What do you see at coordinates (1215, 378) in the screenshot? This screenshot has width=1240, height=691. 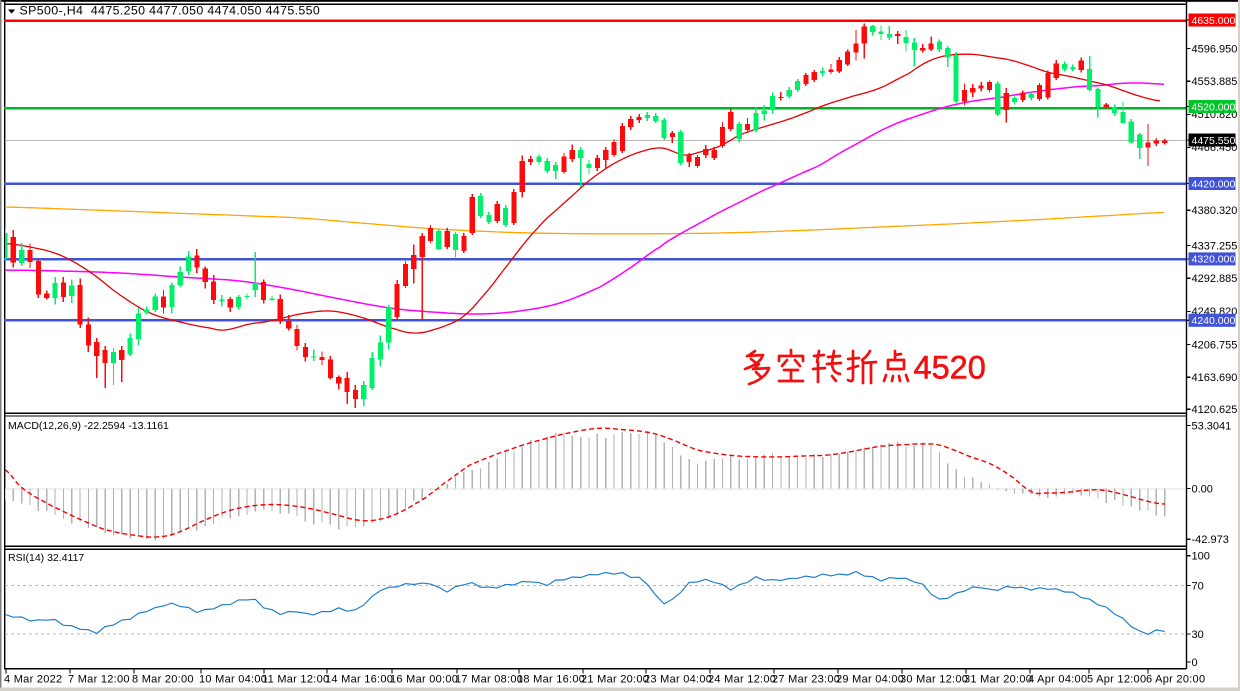 I see `svg-text: 4163.690` at bounding box center [1215, 378].